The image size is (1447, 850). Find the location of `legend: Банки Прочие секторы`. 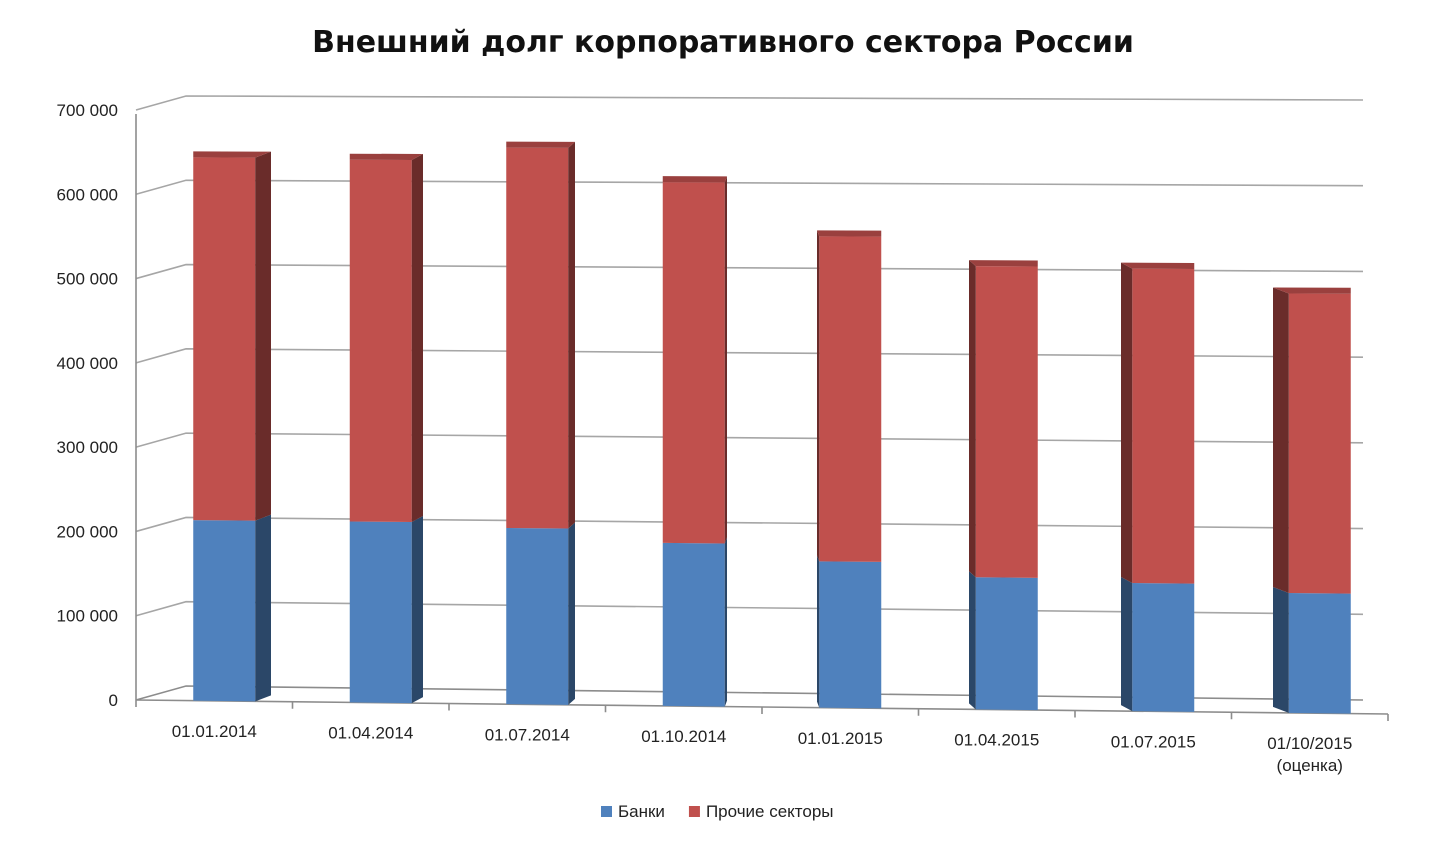

legend: Банки Прочие секторы is located at coordinates (717, 811).